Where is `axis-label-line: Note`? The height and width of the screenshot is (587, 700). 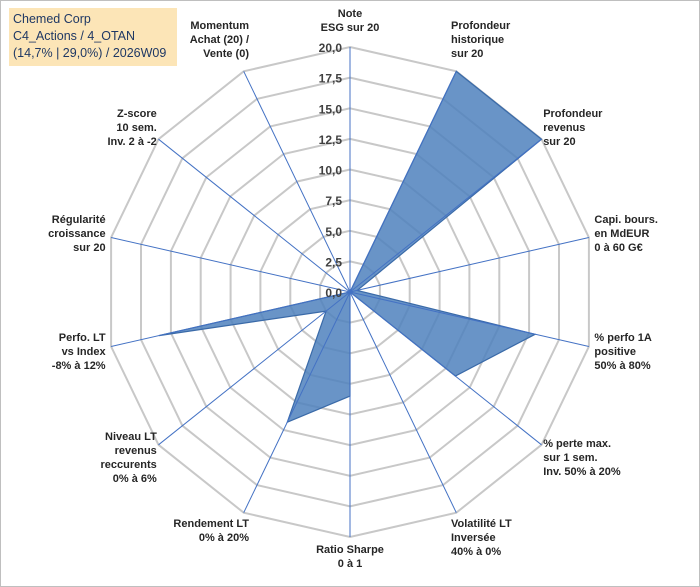
axis-label-line: Note is located at coordinates (350, 14).